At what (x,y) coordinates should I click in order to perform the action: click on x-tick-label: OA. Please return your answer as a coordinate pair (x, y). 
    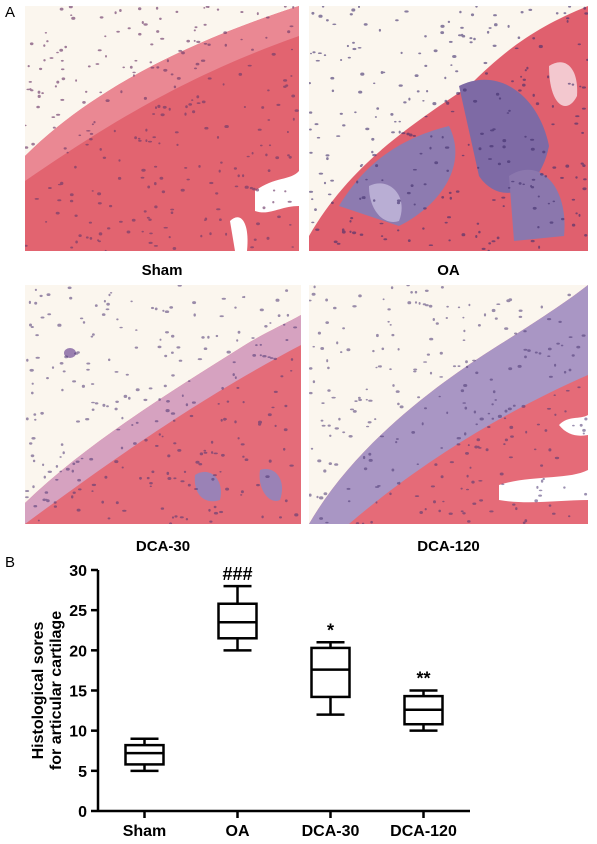
    Looking at the image, I should click on (238, 831).